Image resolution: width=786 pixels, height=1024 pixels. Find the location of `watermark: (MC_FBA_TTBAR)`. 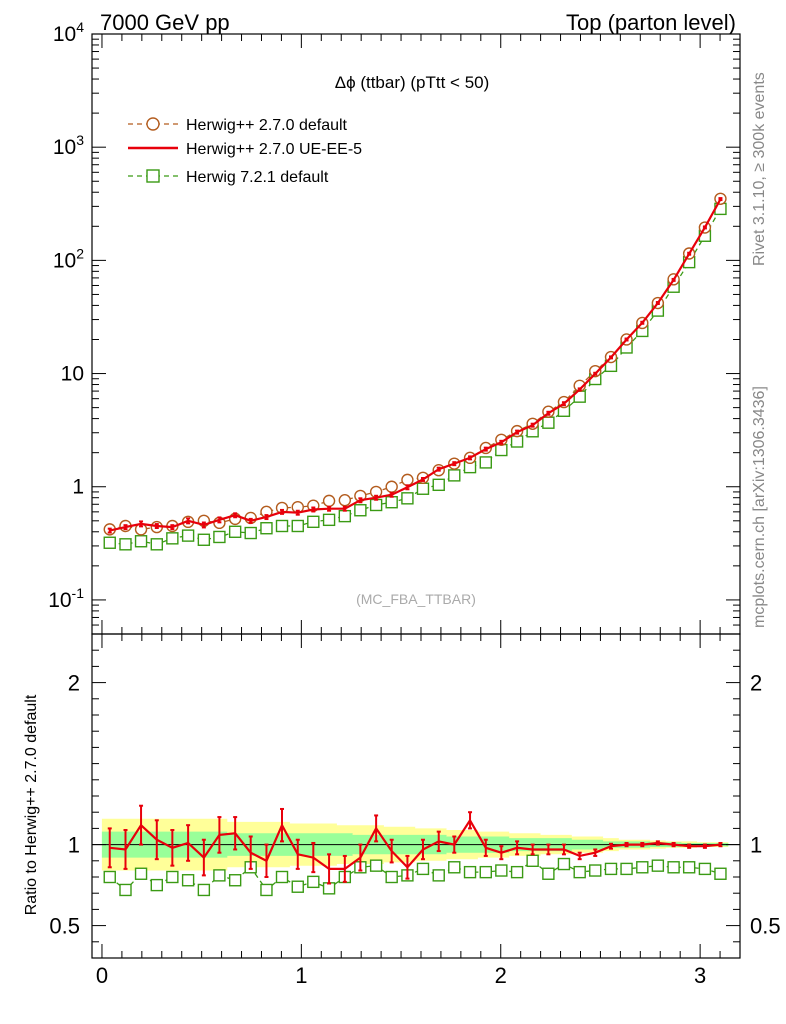

watermark: (MC_FBA_TTBAR) is located at coordinates (416, 599).